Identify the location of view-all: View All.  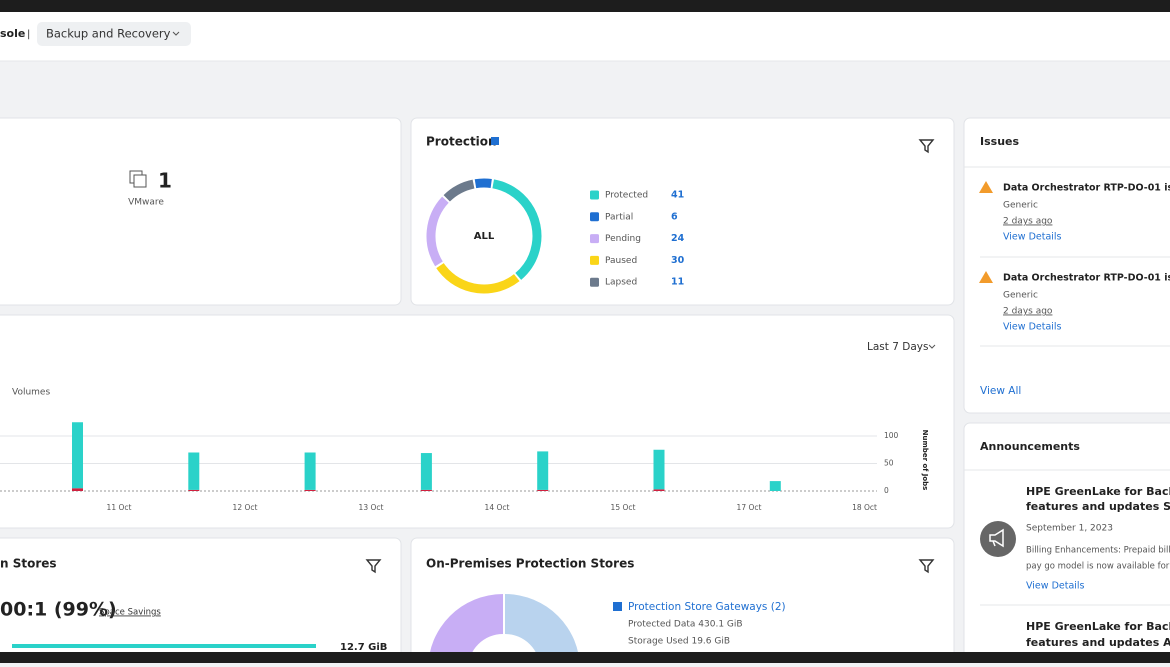
(1000, 391).